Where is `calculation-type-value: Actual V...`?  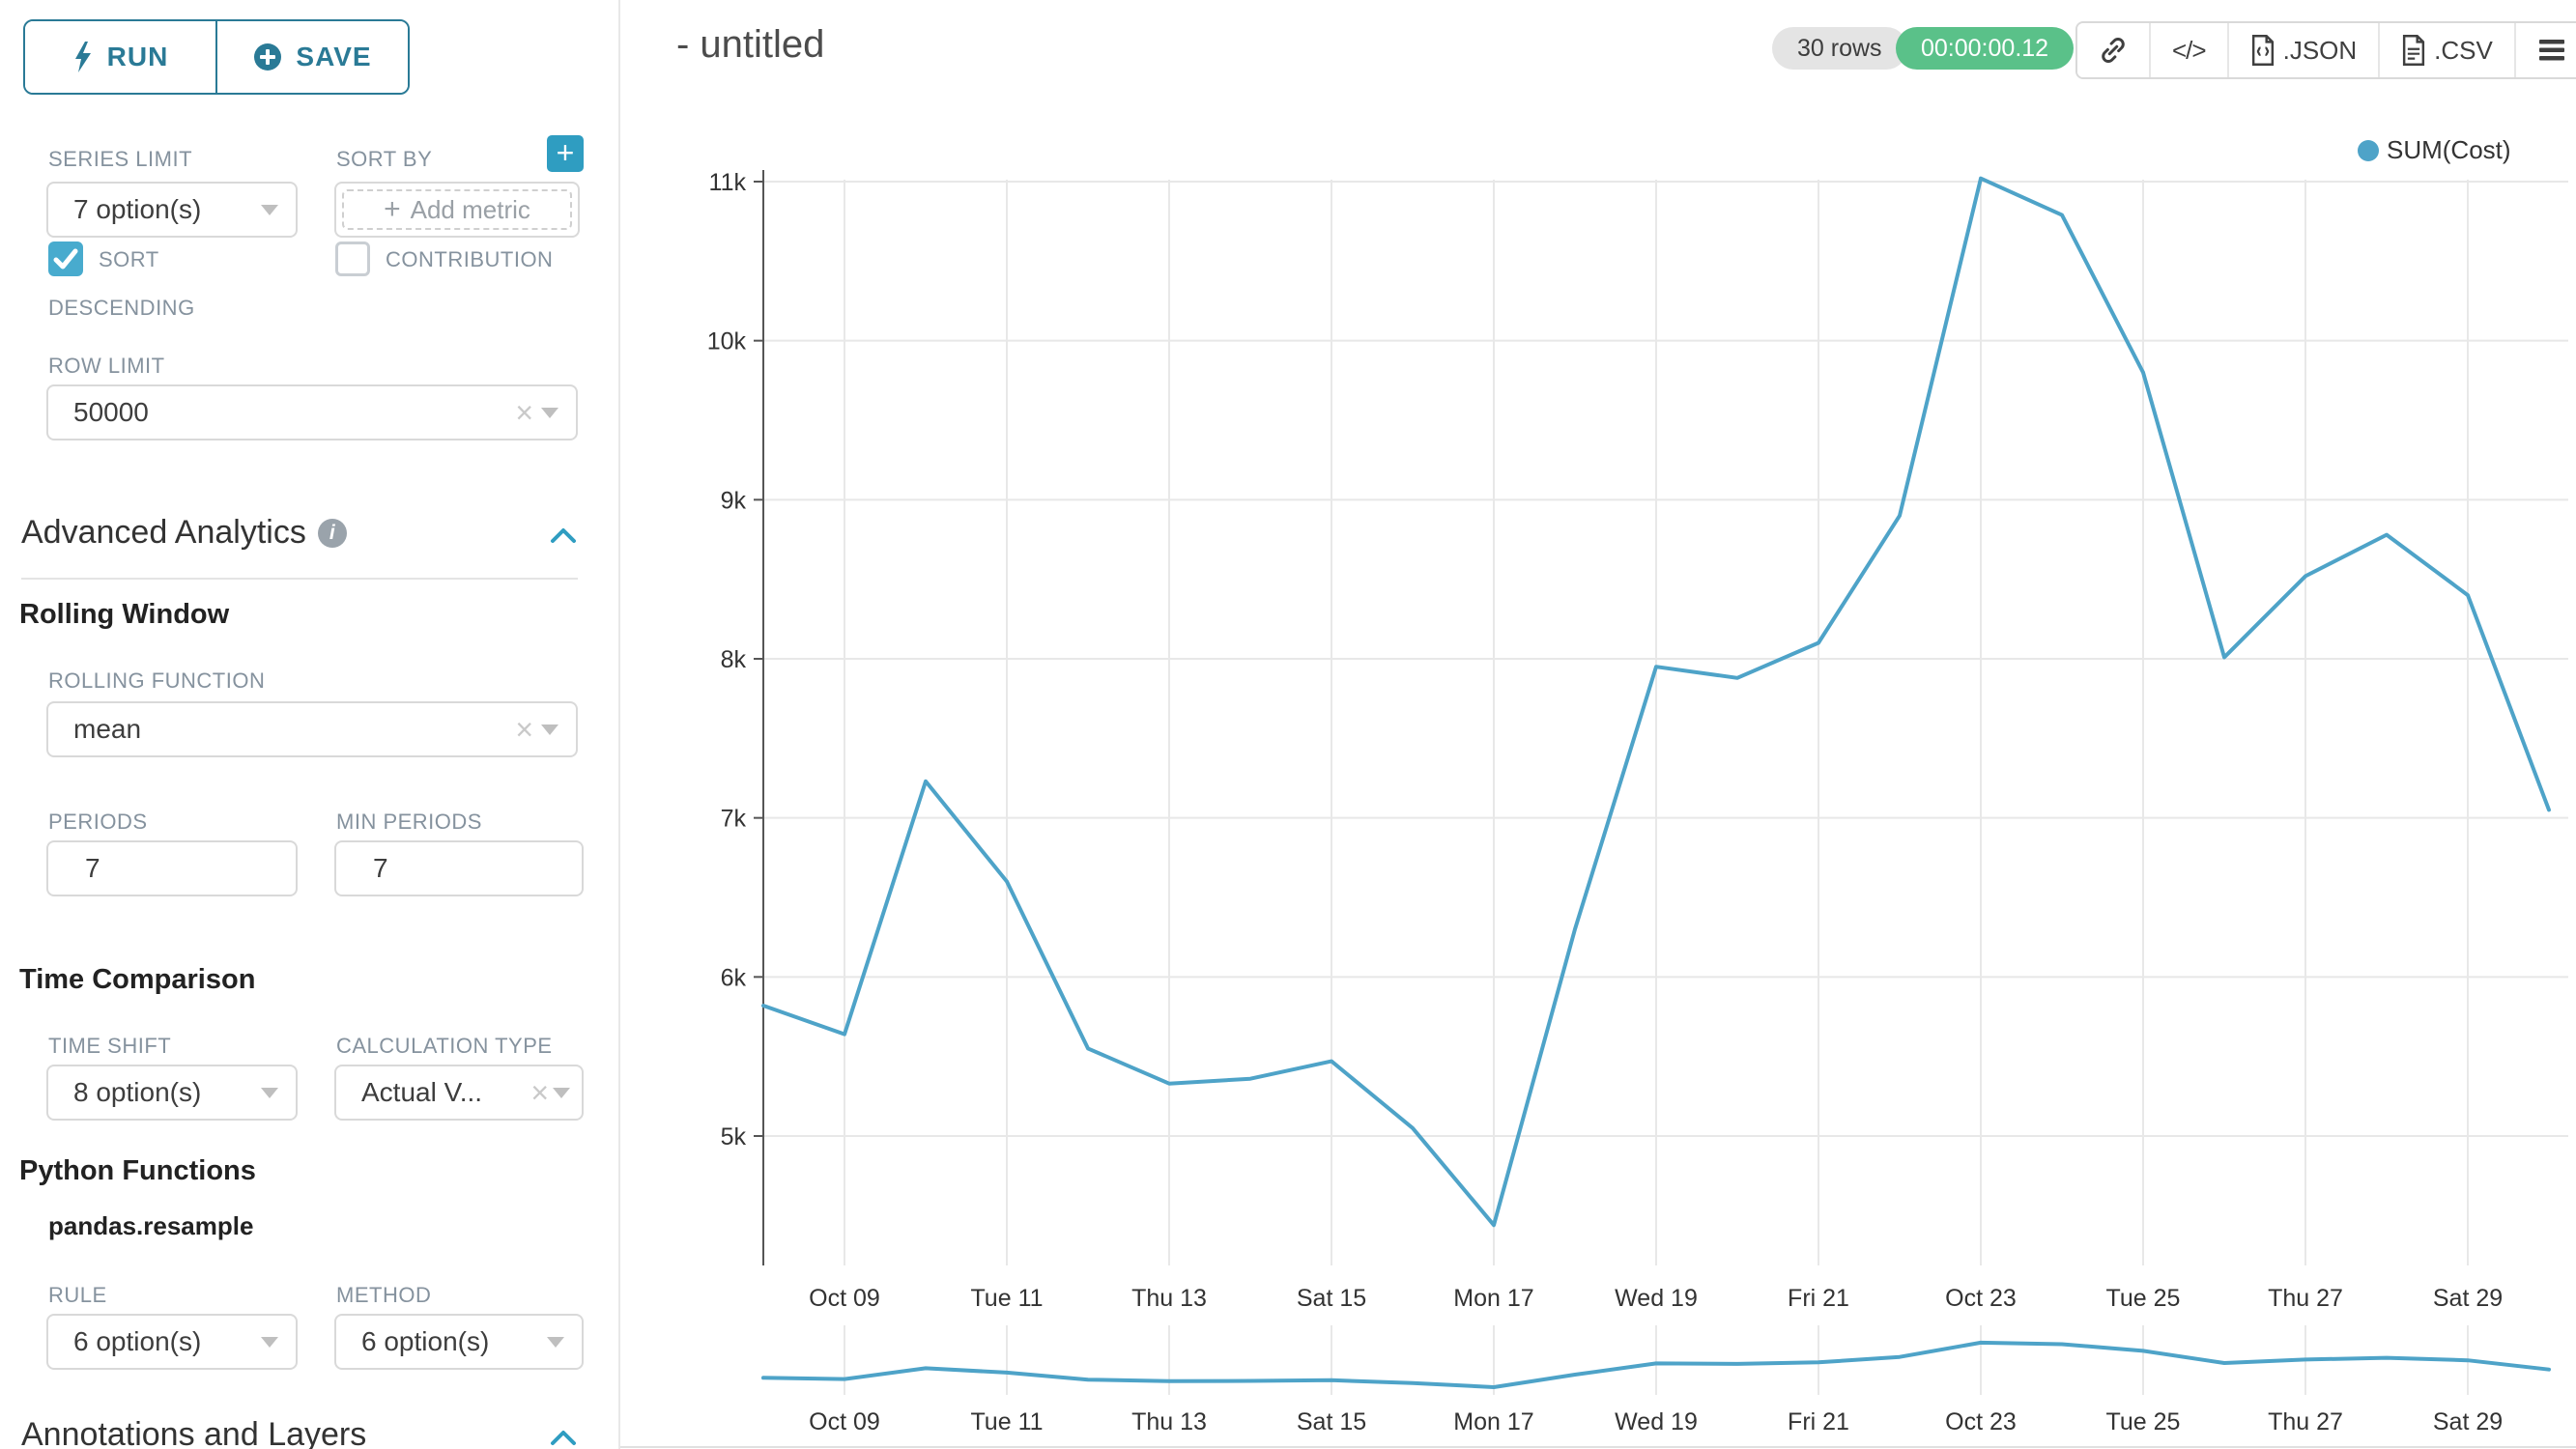
calculation-type-value: Actual V... is located at coordinates (422, 1092).